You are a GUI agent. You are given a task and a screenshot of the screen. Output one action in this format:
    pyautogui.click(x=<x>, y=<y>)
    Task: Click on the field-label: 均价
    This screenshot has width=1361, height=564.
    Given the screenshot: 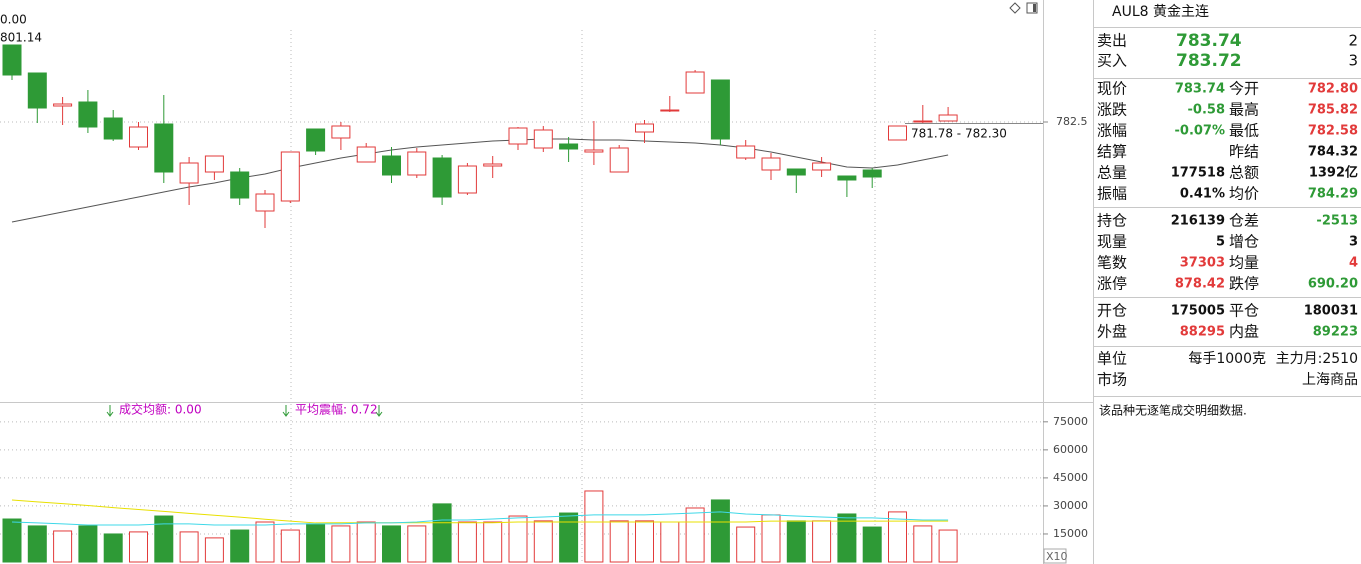 What is the action you would take?
    pyautogui.click(x=1244, y=194)
    